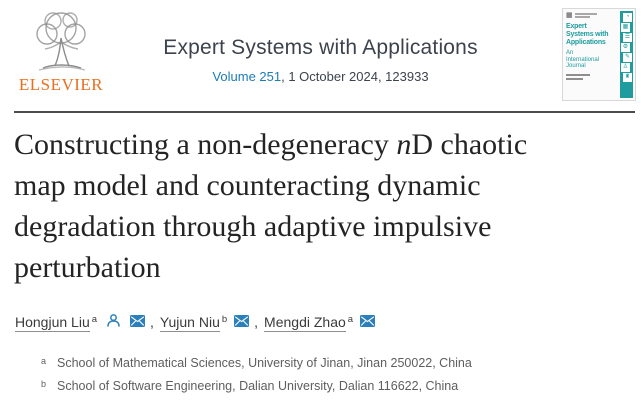  What do you see at coordinates (61, 84) in the screenshot?
I see `publisher-name: ELSEVIER` at bounding box center [61, 84].